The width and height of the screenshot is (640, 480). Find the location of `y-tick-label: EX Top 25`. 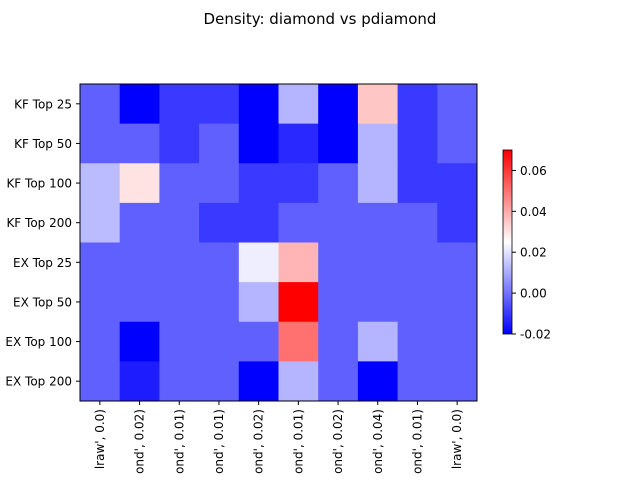

y-tick-label: EX Top 25 is located at coordinates (42, 263).